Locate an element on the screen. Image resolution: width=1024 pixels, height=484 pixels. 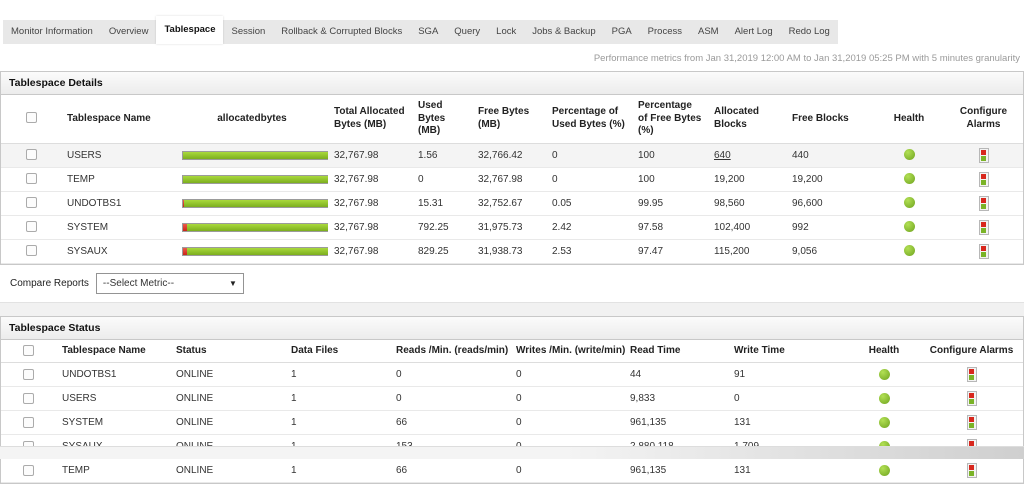
tab-asm: ASM is located at coordinates (708, 32).